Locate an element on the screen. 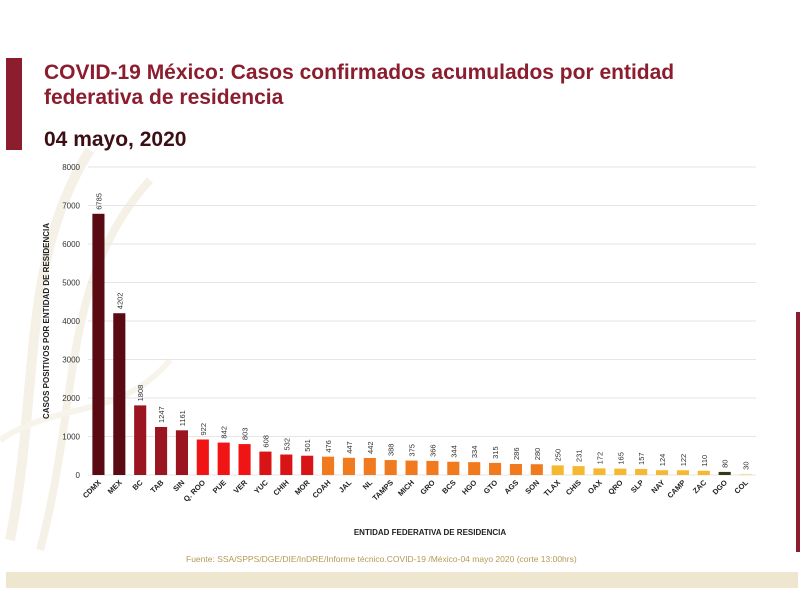 Image resolution: width=800 pixels, height=600 pixels. report-date: 04 mayo, 2020 is located at coordinates (115, 139).